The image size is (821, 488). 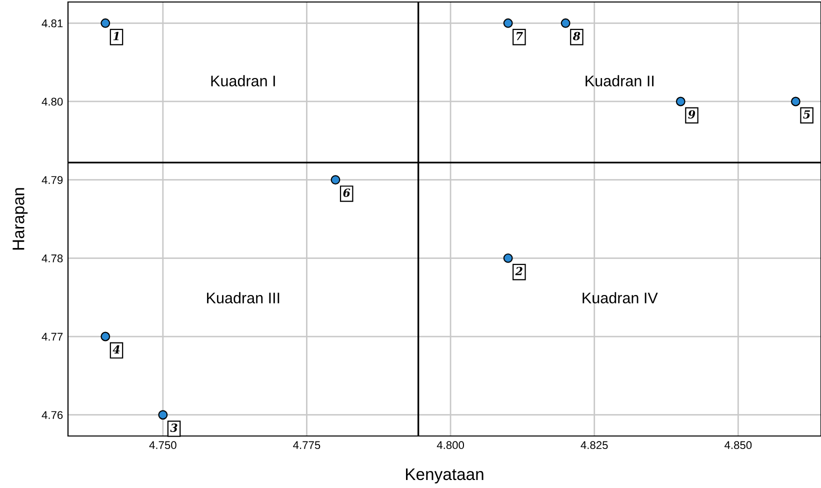 I want to click on annotation: Kuadran II, so click(x=620, y=80).